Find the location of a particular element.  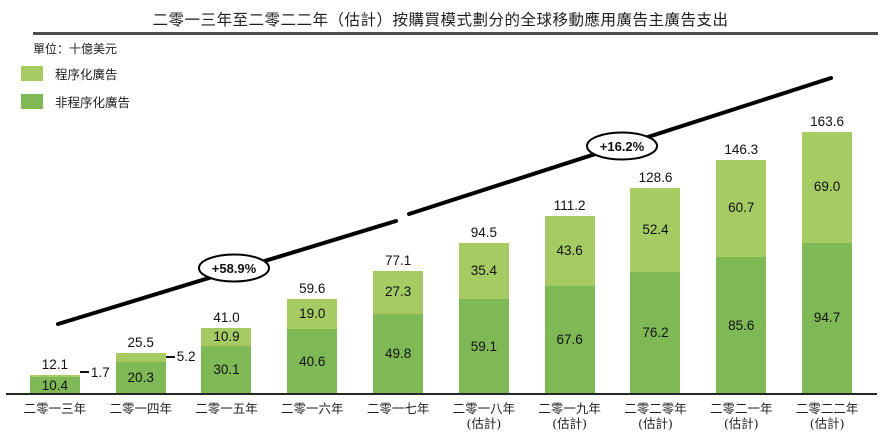

legend-item-programmatic: 程序化廣告 is located at coordinates (75, 73).